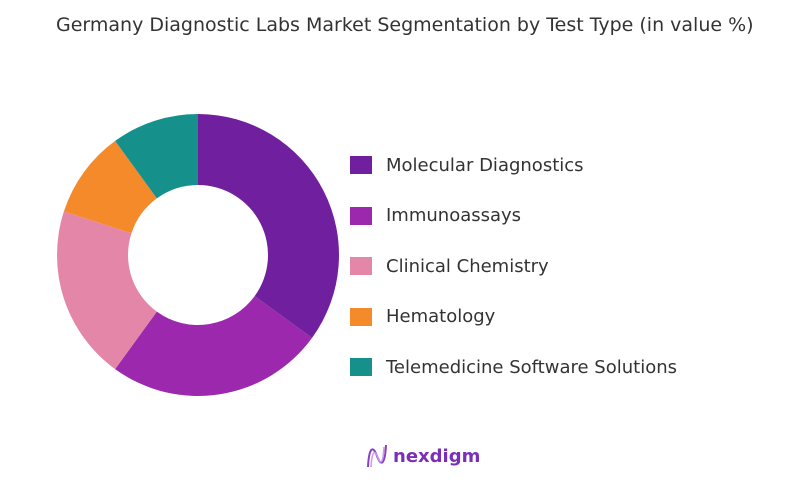  I want to click on brand-name: nexdigm, so click(437, 456).